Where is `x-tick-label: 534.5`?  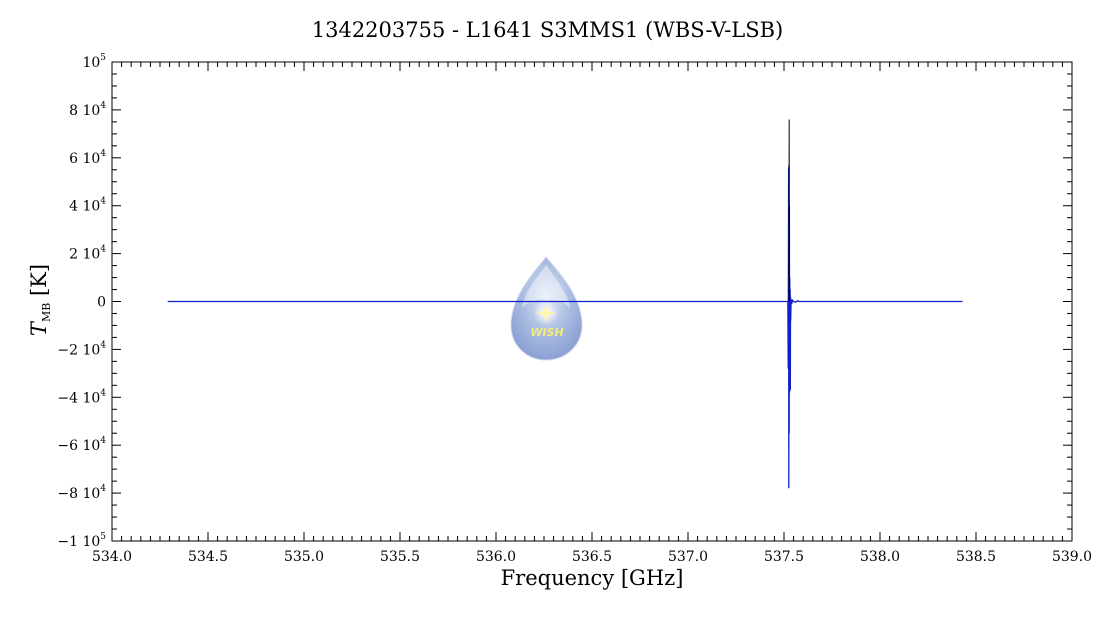
x-tick-label: 534.5 is located at coordinates (208, 557).